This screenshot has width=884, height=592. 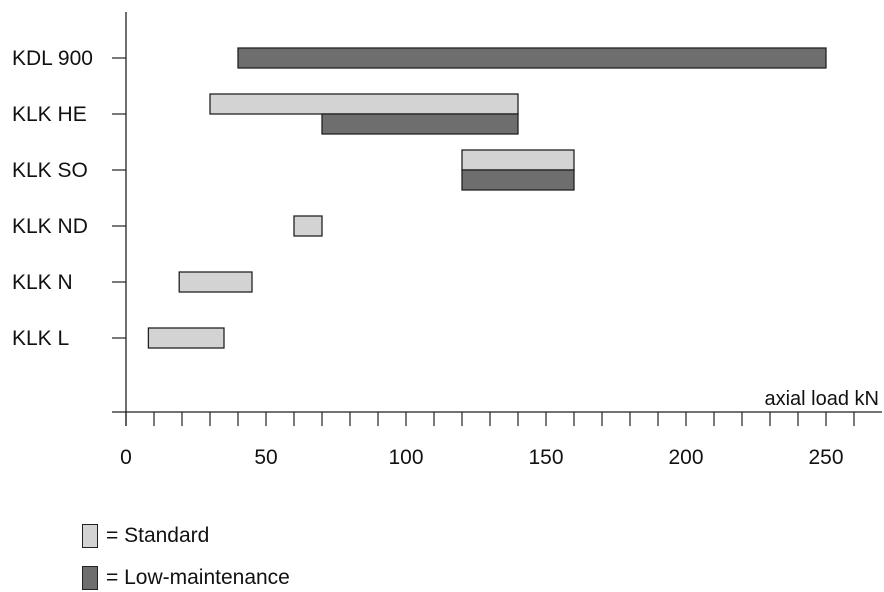 I want to click on x-tick-label: 100, so click(x=405, y=457).